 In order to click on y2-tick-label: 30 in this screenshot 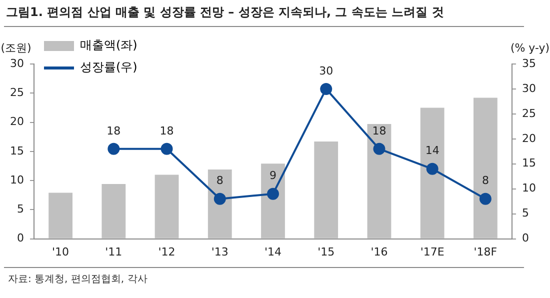, I will do `click(529, 88)`.